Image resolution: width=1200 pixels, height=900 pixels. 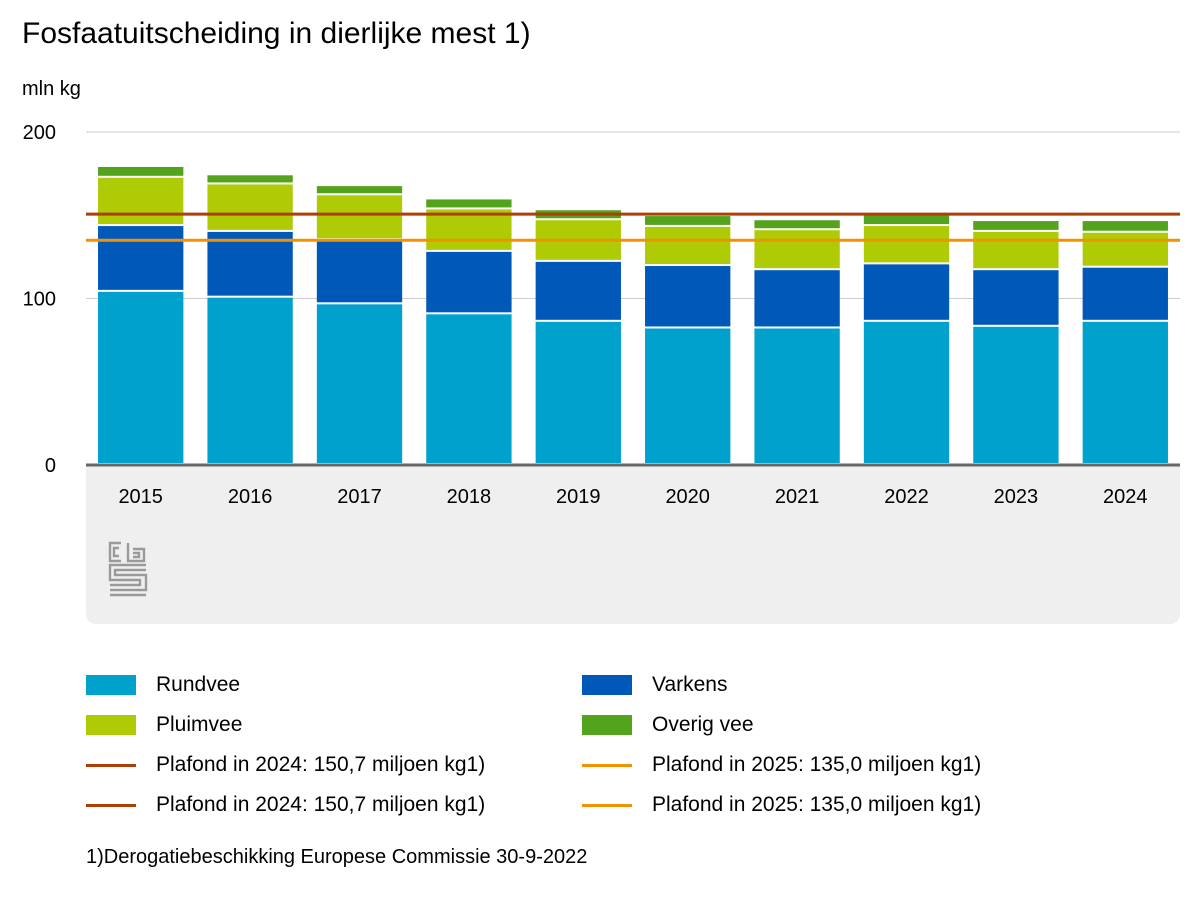 What do you see at coordinates (199, 724) in the screenshot?
I see `legend-label: Pluimvee` at bounding box center [199, 724].